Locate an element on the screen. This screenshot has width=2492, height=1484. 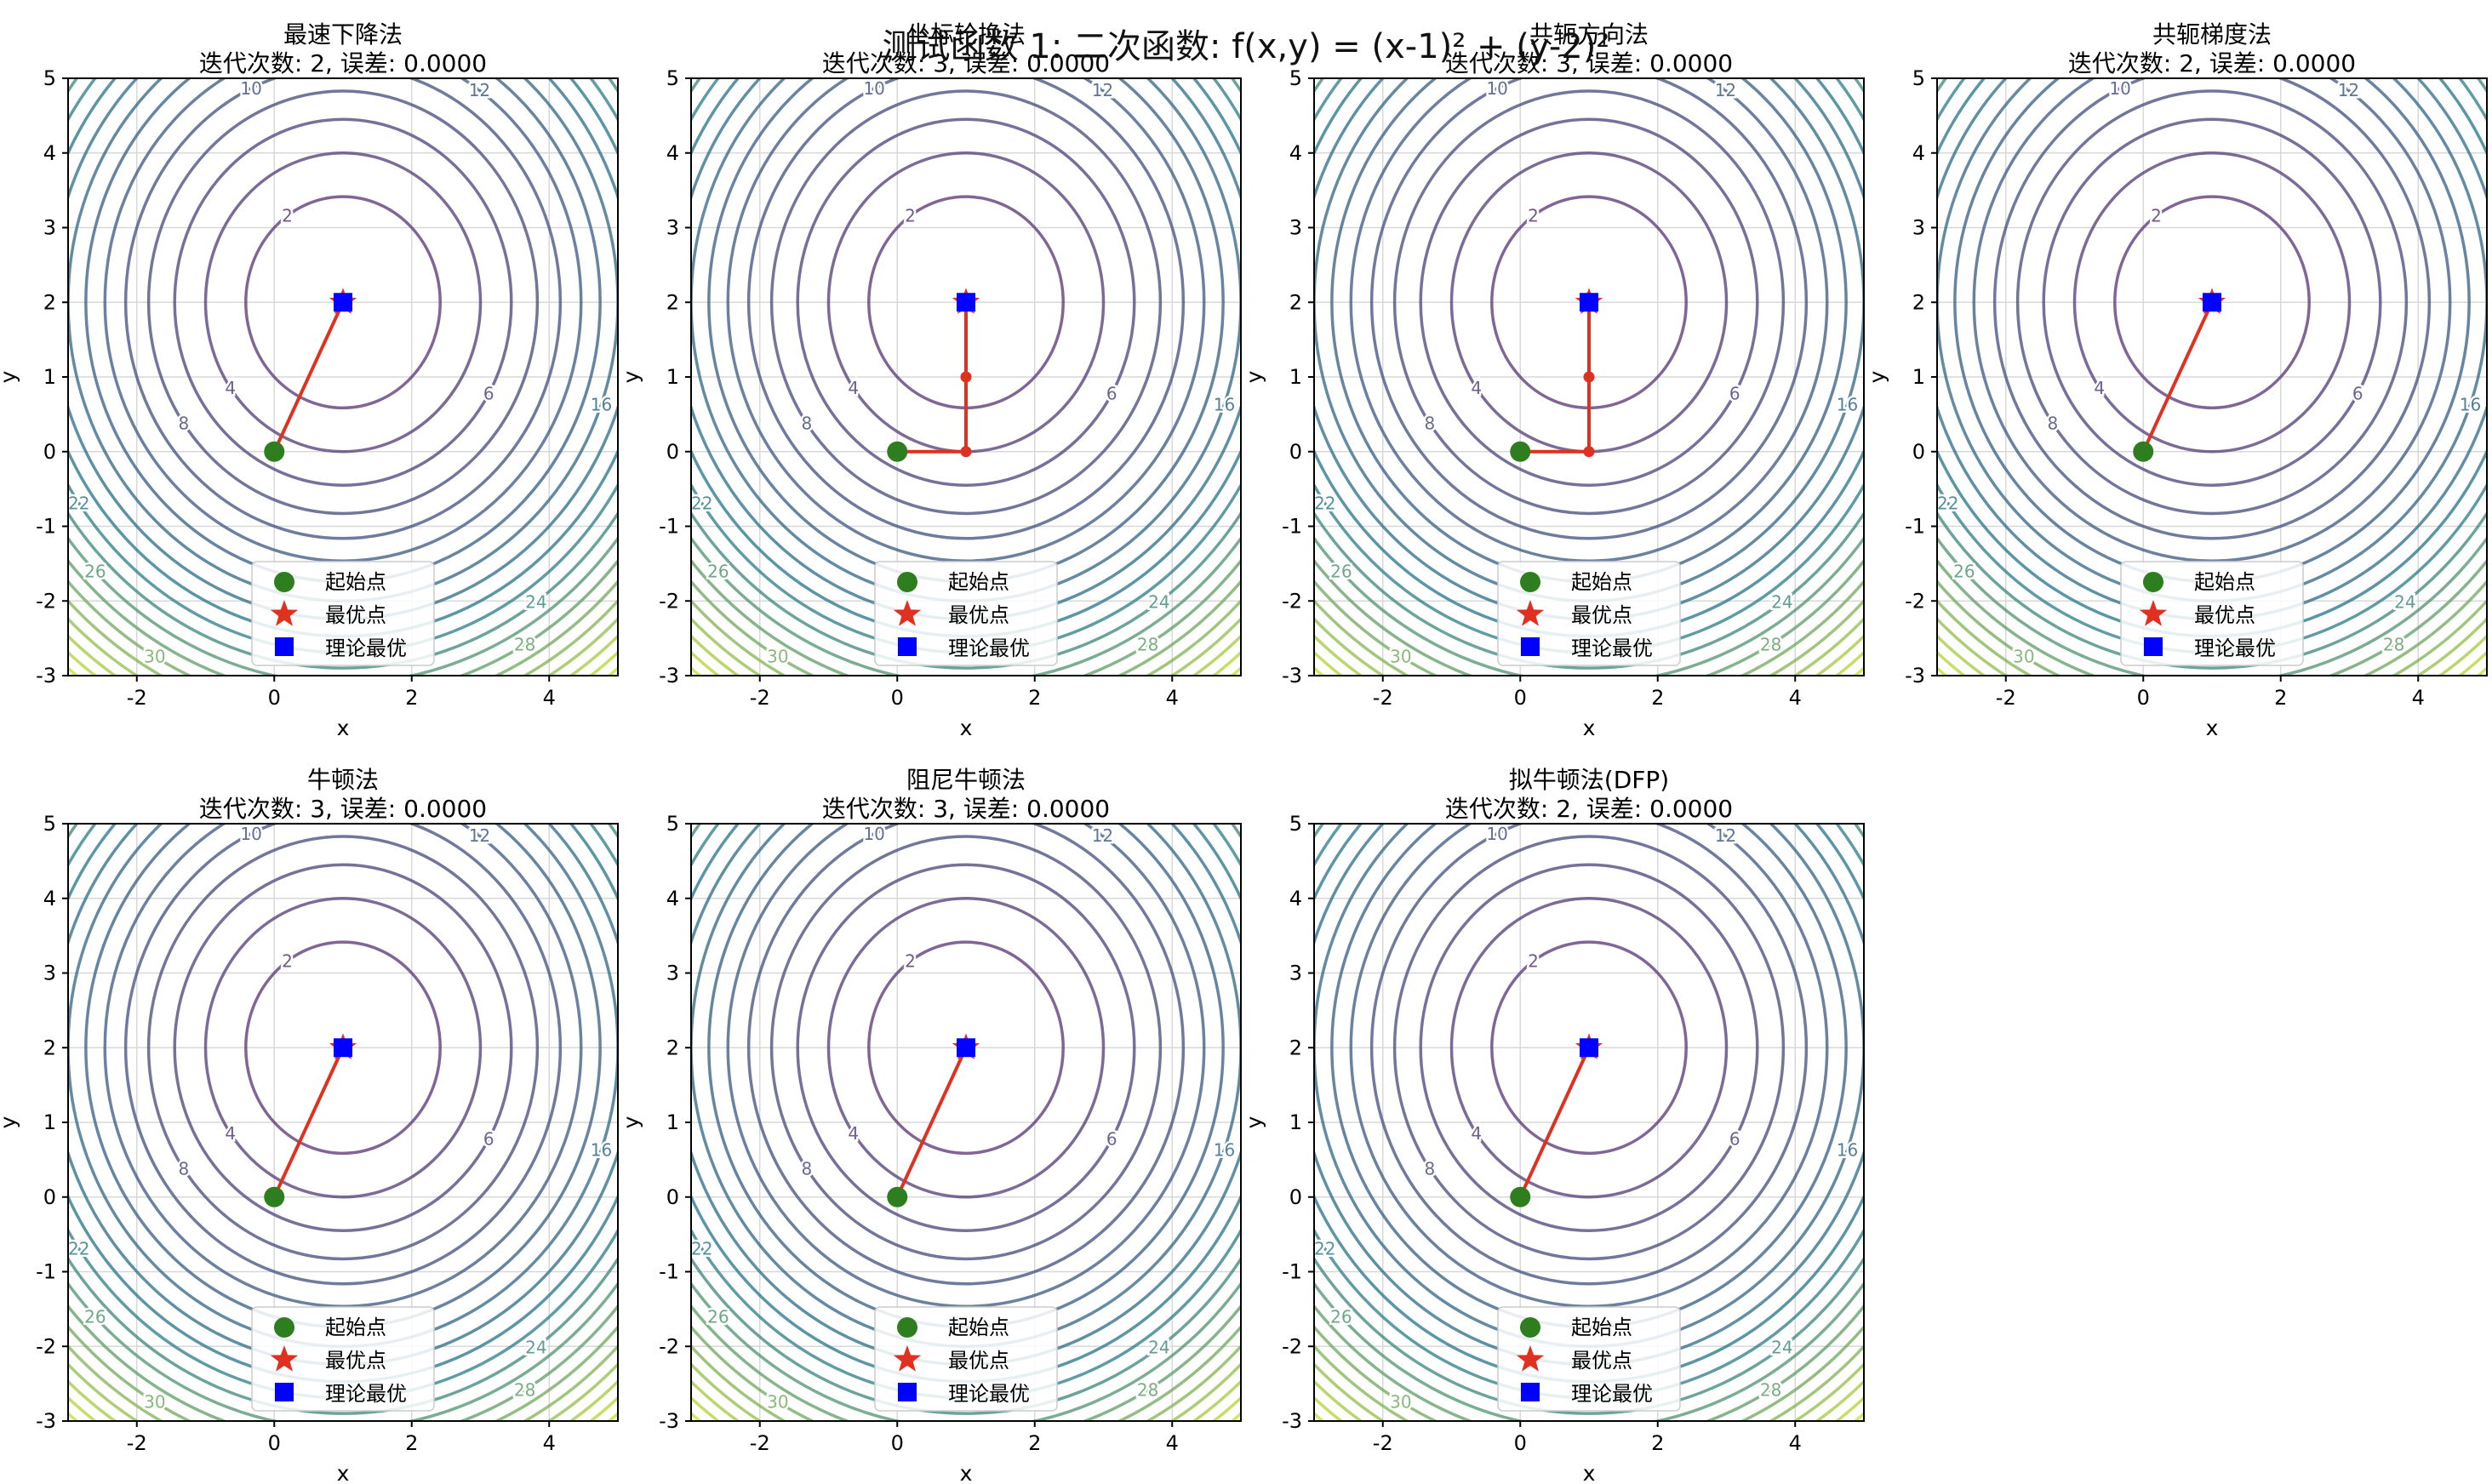
panel-subtitle: 迭代次数: 2, 误差: 0.0000 is located at coordinates (2212, 63).